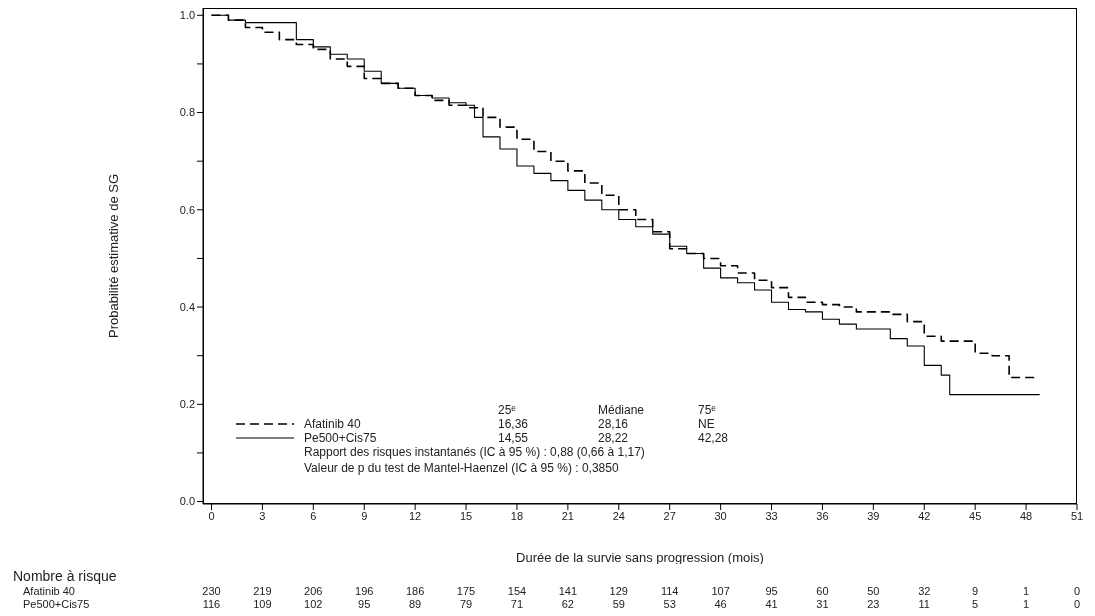  What do you see at coordinates (313, 515) in the screenshot?
I see `x-tick-label: 6` at bounding box center [313, 515].